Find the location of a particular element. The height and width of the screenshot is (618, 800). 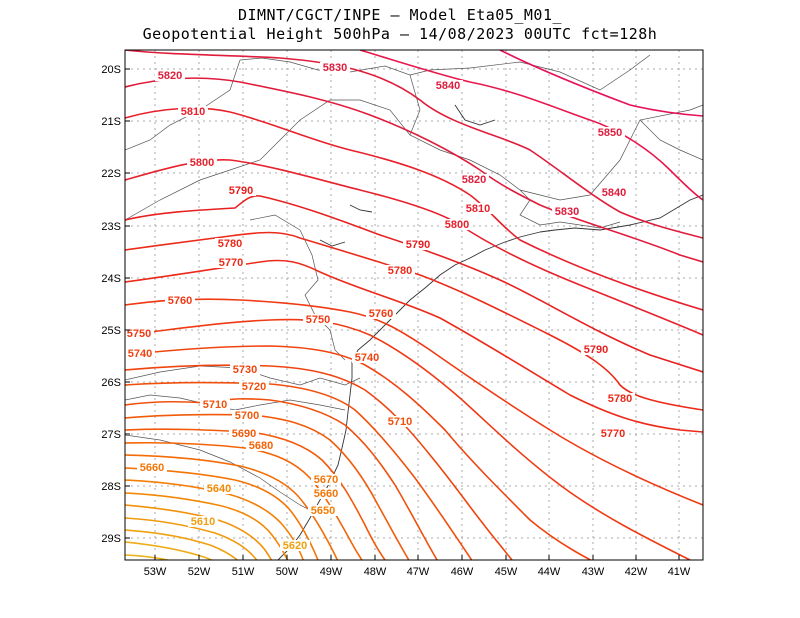

latitude-tick-label: 25S is located at coordinates (111, 331).